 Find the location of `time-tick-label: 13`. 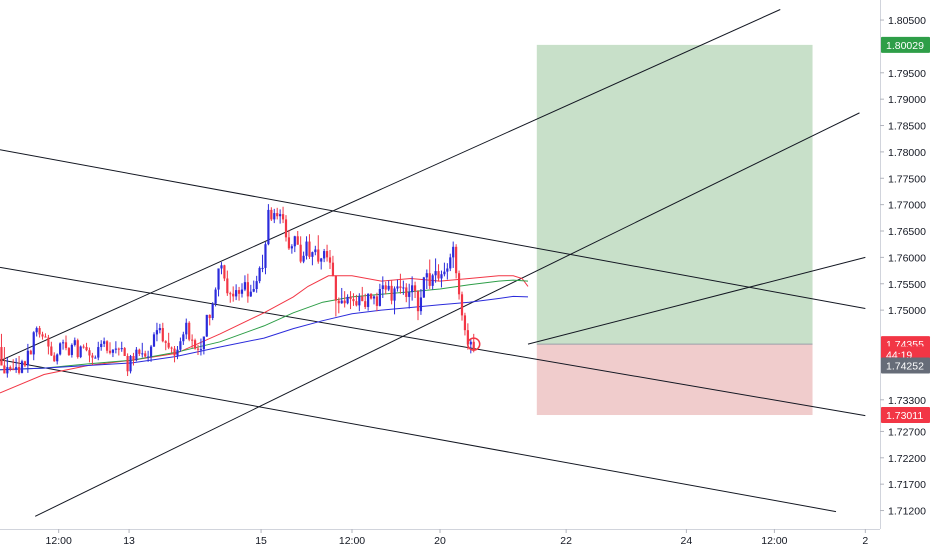

time-tick-label: 13 is located at coordinates (129, 541).